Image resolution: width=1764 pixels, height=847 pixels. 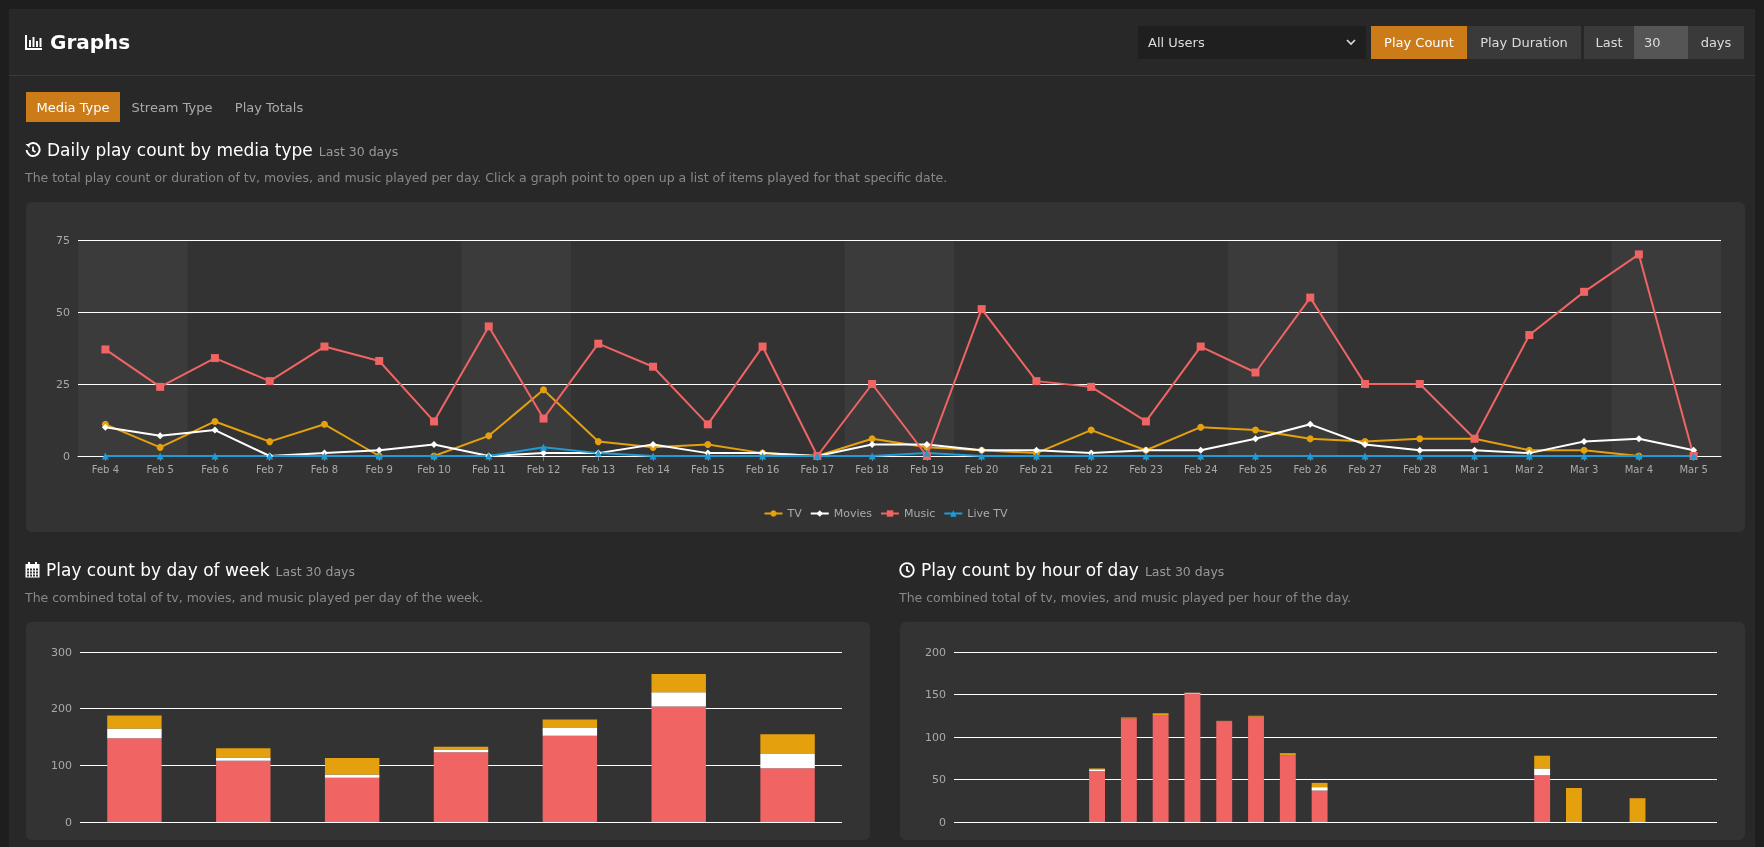 What do you see at coordinates (434, 469) in the screenshot?
I see `x-tick-label: Feb 10` at bounding box center [434, 469].